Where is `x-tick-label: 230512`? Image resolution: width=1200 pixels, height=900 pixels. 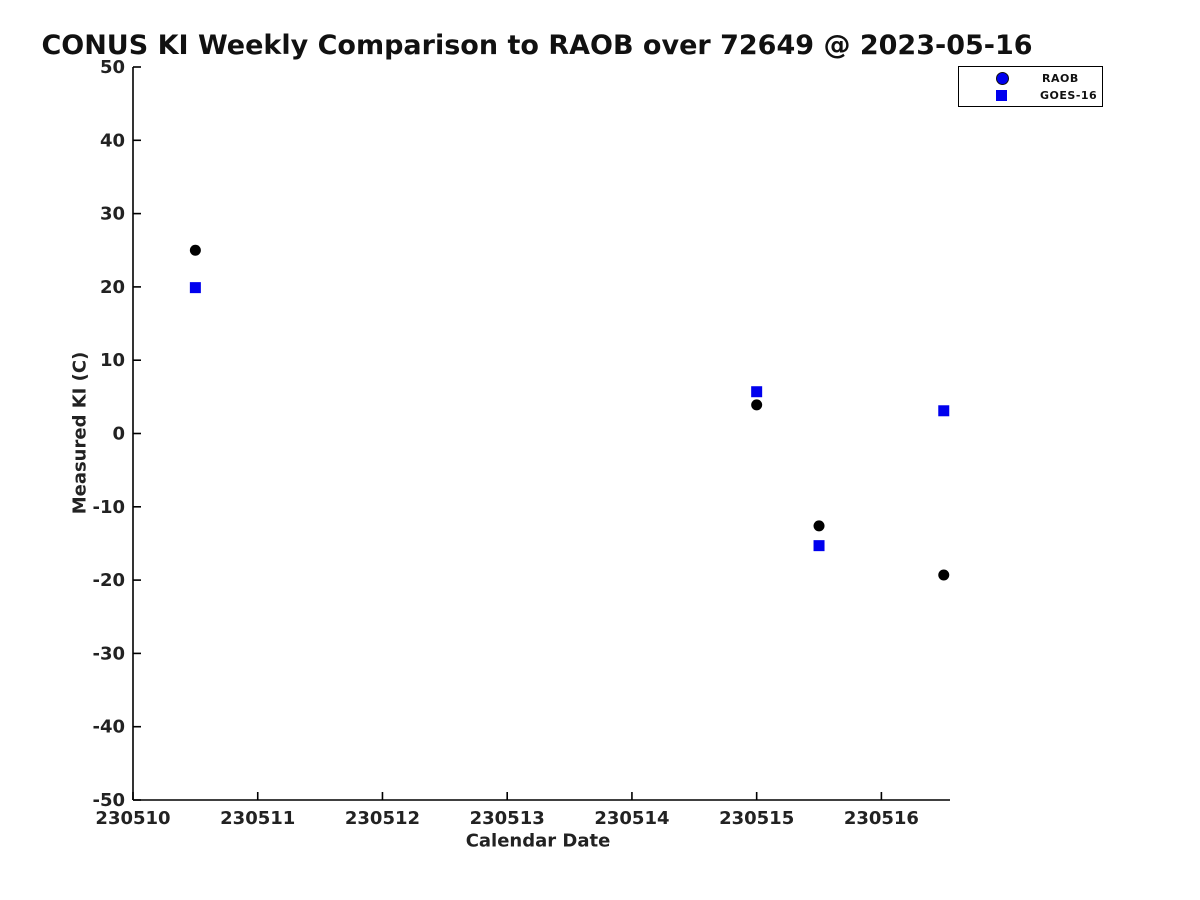
x-tick-label: 230512 is located at coordinates (382, 818).